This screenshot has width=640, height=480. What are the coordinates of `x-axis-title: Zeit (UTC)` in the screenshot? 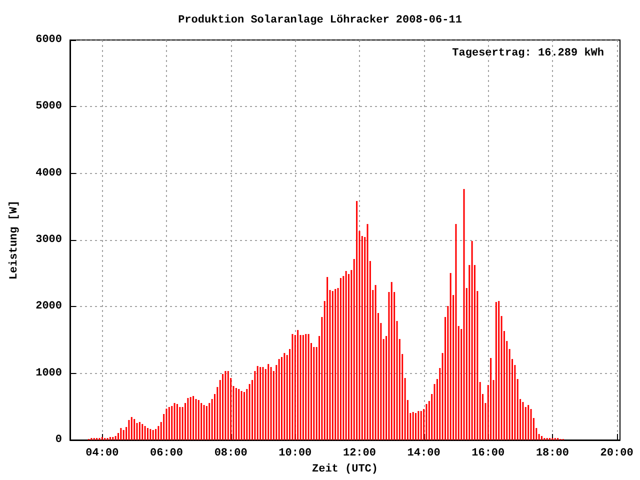 It's located at (345, 470).